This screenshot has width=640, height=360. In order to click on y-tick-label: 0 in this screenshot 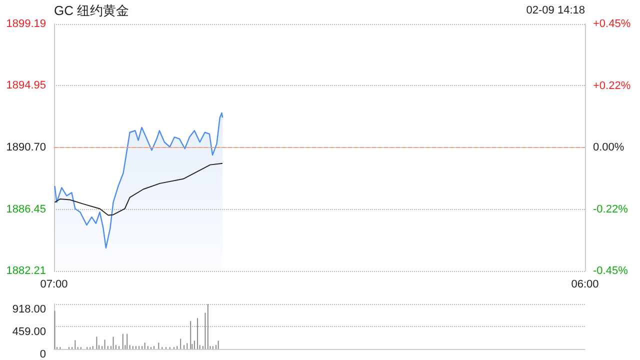, I will do `click(43, 354)`.